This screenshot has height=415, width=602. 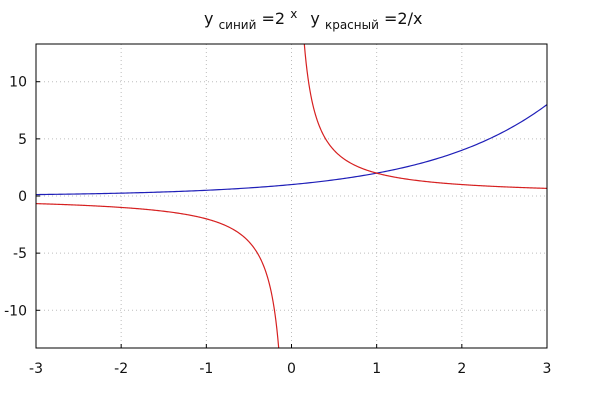 I want to click on y-tick-label: 10, so click(x=18, y=83).